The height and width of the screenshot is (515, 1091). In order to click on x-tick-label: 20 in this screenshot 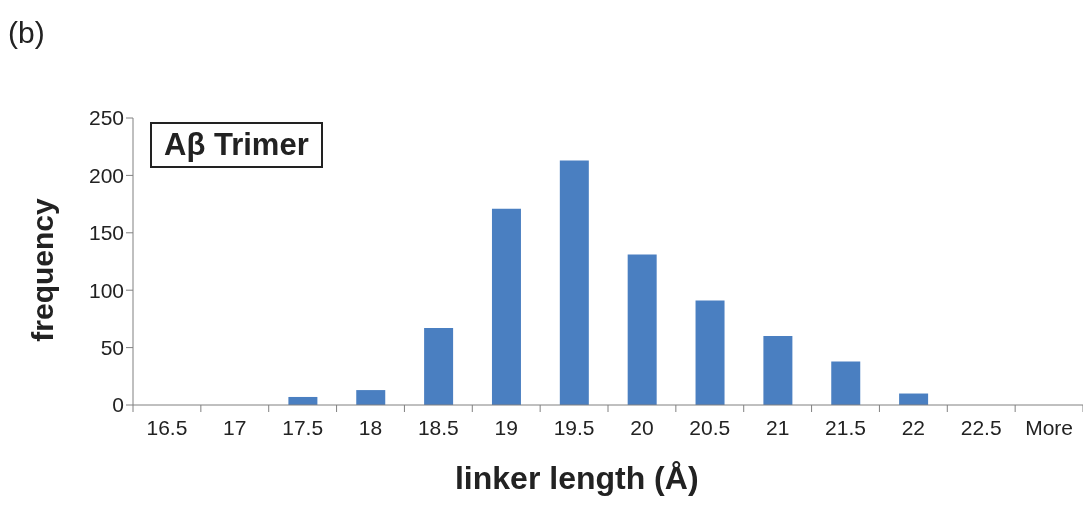, I will do `click(642, 427)`.